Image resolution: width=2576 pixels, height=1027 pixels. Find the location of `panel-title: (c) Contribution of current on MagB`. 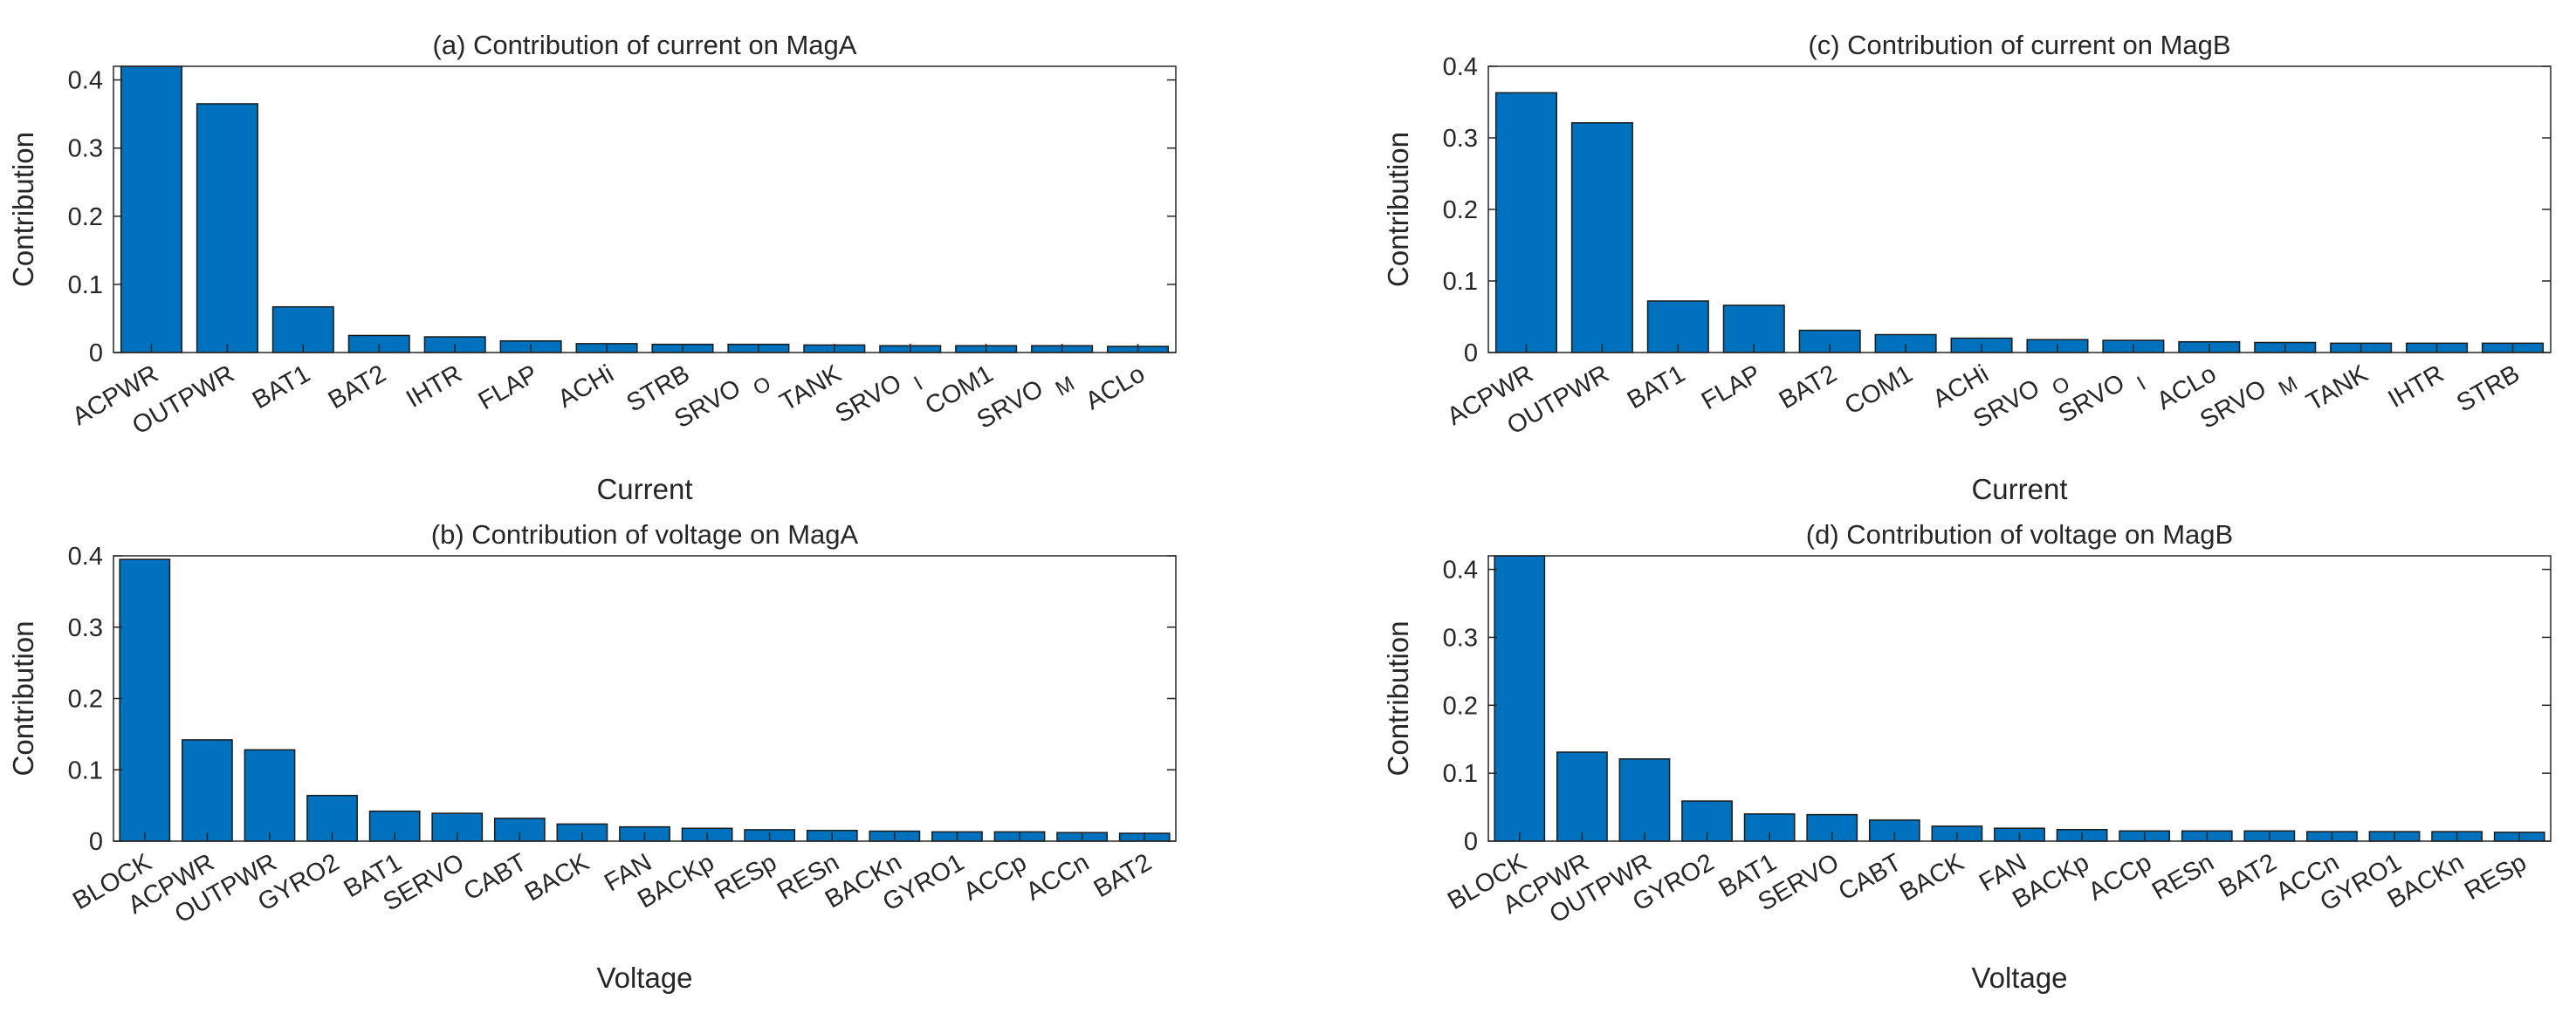

panel-title: (c) Contribution of current on MagB is located at coordinates (2019, 45).